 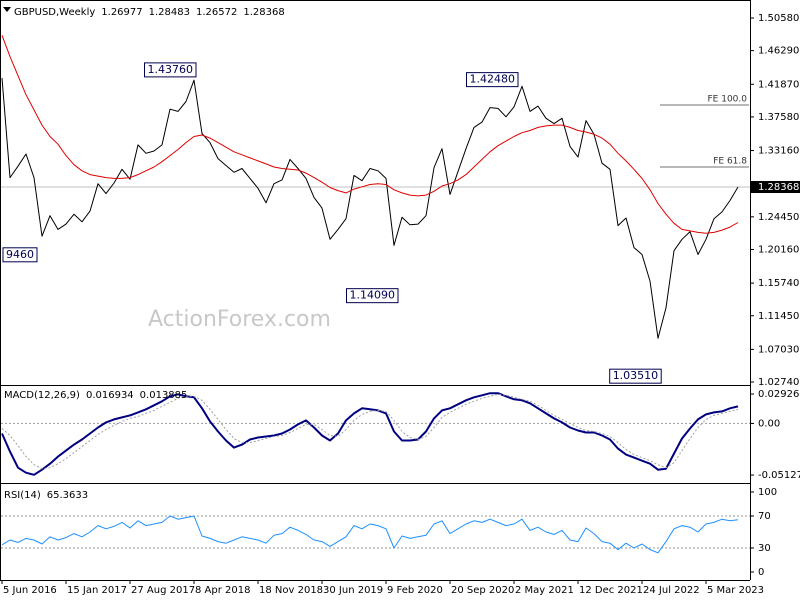 What do you see at coordinates (163, 590) in the screenshot?
I see `x-tick-label: 27 Aug 2017` at bounding box center [163, 590].